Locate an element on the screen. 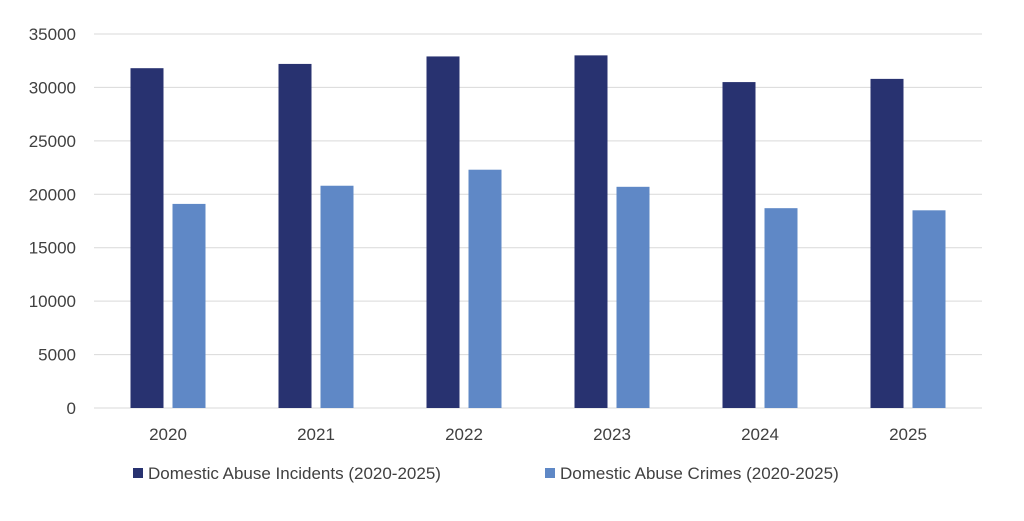 The image size is (1024, 521). bar-crimes-2021 is located at coordinates (337, 296).